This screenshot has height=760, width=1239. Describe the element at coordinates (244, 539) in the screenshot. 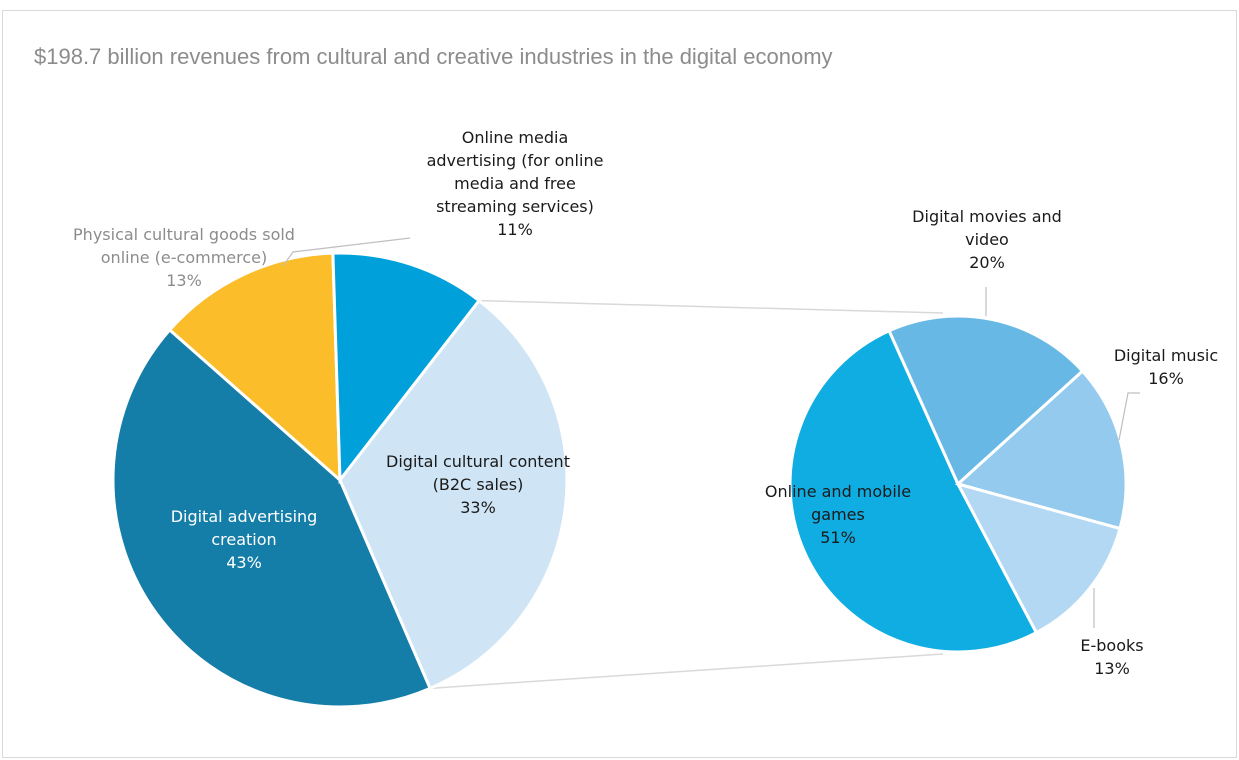

I see `data-label-digital-advertising-creation: Digital advertising creation 43%` at that location.